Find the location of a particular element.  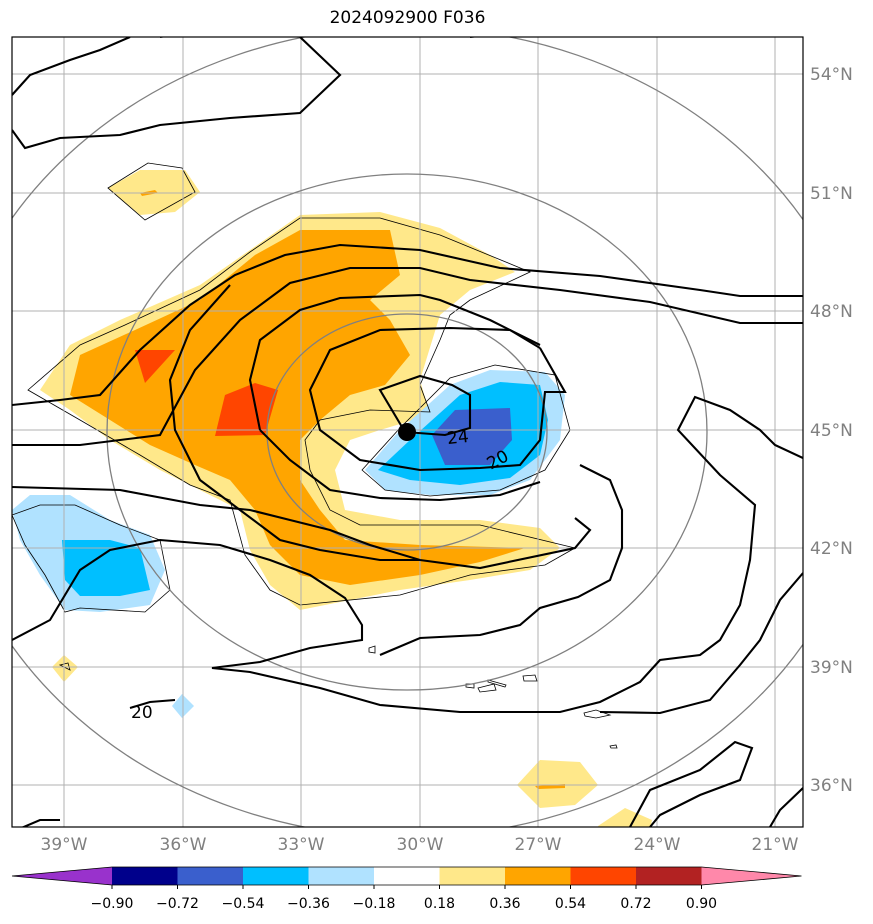

colorbar-tick-label: −0.18 is located at coordinates (374, 904).